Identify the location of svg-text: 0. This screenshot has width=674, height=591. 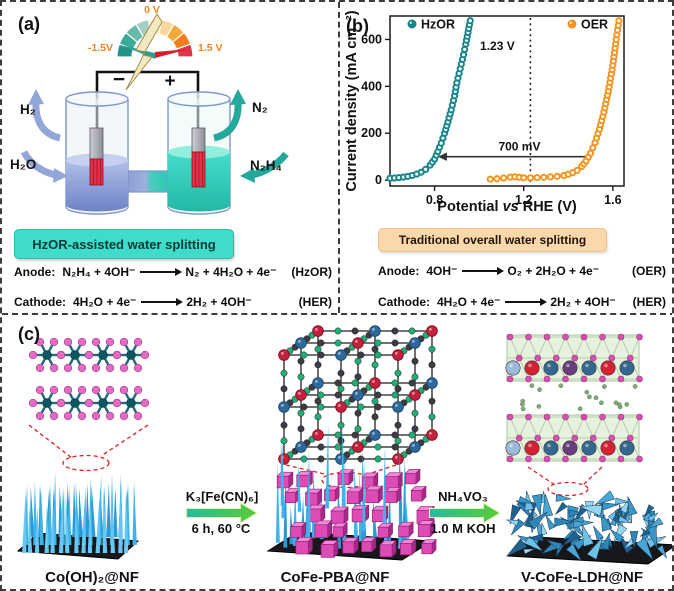
(378, 180).